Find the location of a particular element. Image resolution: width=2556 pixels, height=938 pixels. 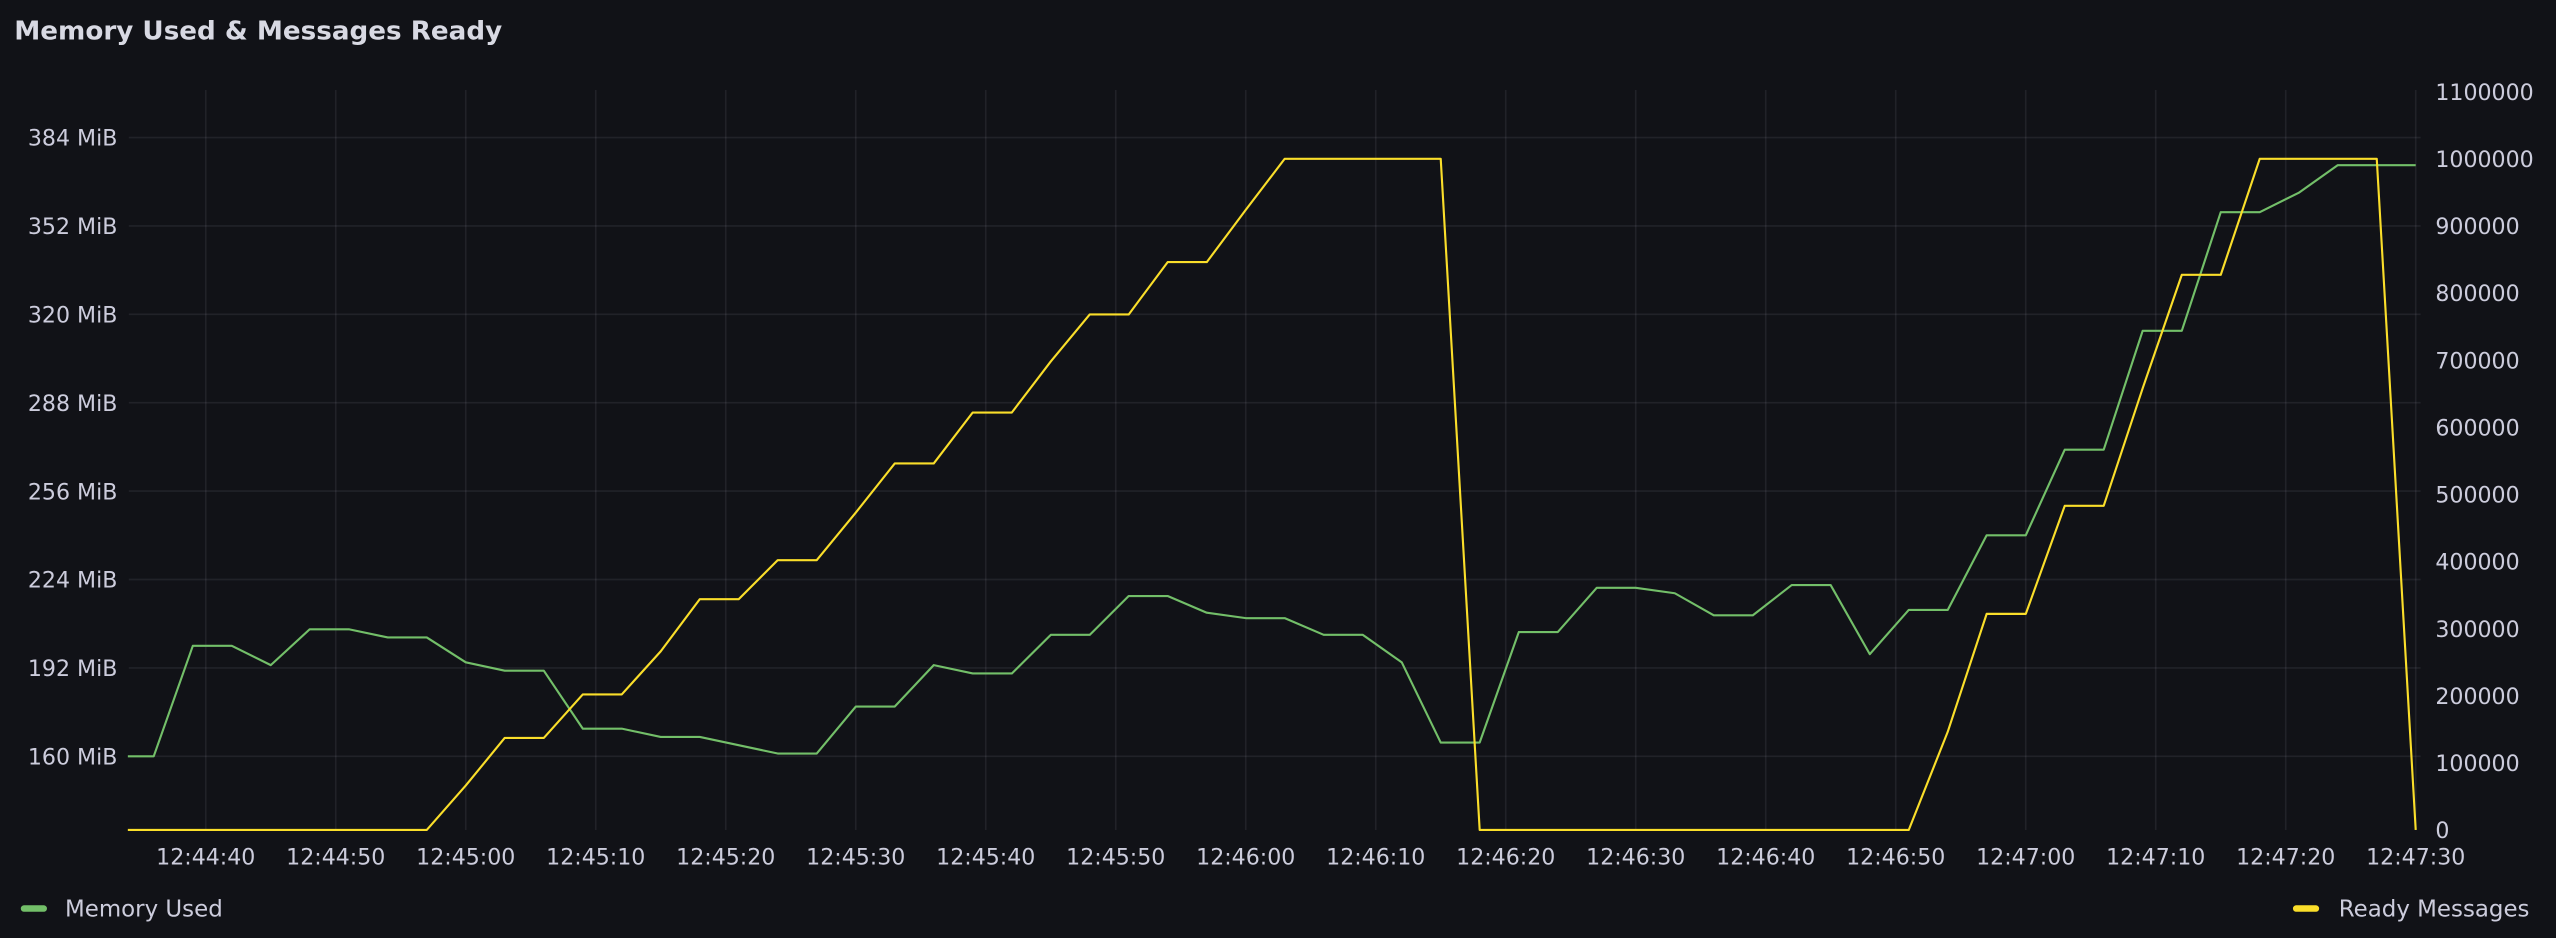

x-tick-label: 12:45:00 is located at coordinates (465, 857).